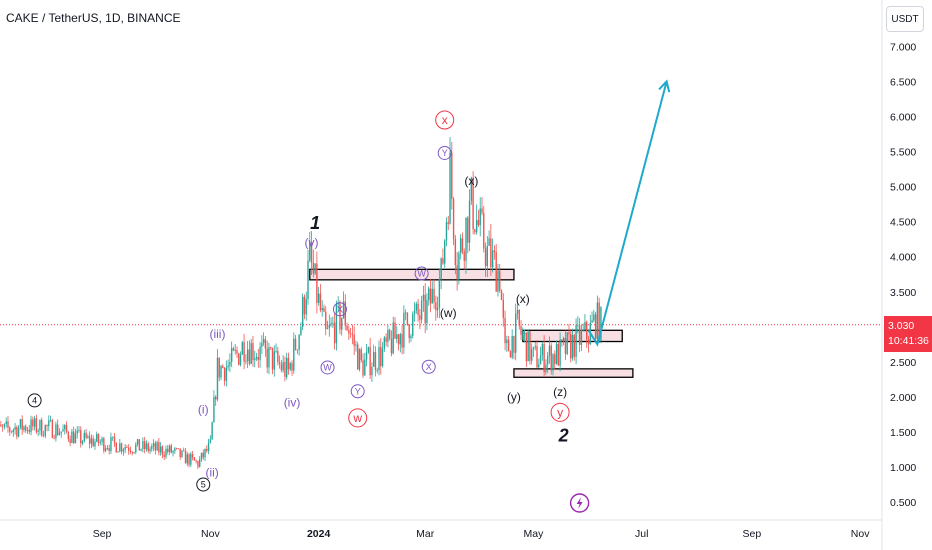 The height and width of the screenshot is (550, 932). What do you see at coordinates (903, 118) in the screenshot?
I see `y-tick-label: 6.000` at bounding box center [903, 118].